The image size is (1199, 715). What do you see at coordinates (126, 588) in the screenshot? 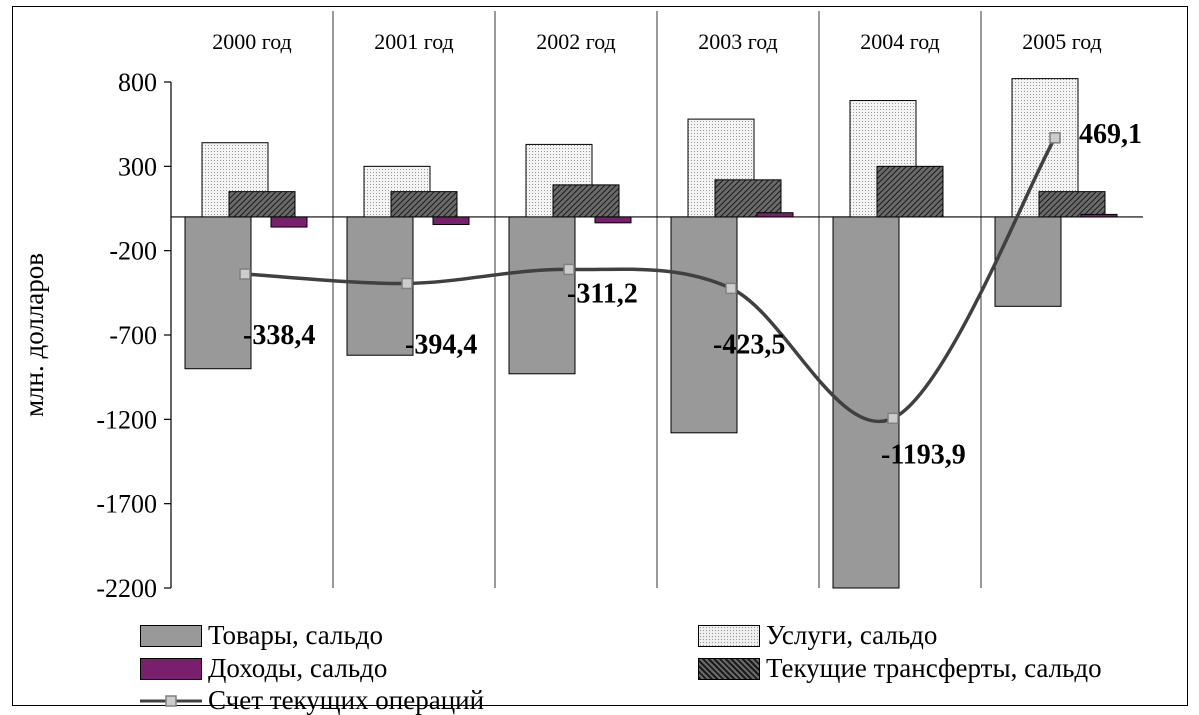
I see `y-tick-label: -2200` at bounding box center [126, 588].